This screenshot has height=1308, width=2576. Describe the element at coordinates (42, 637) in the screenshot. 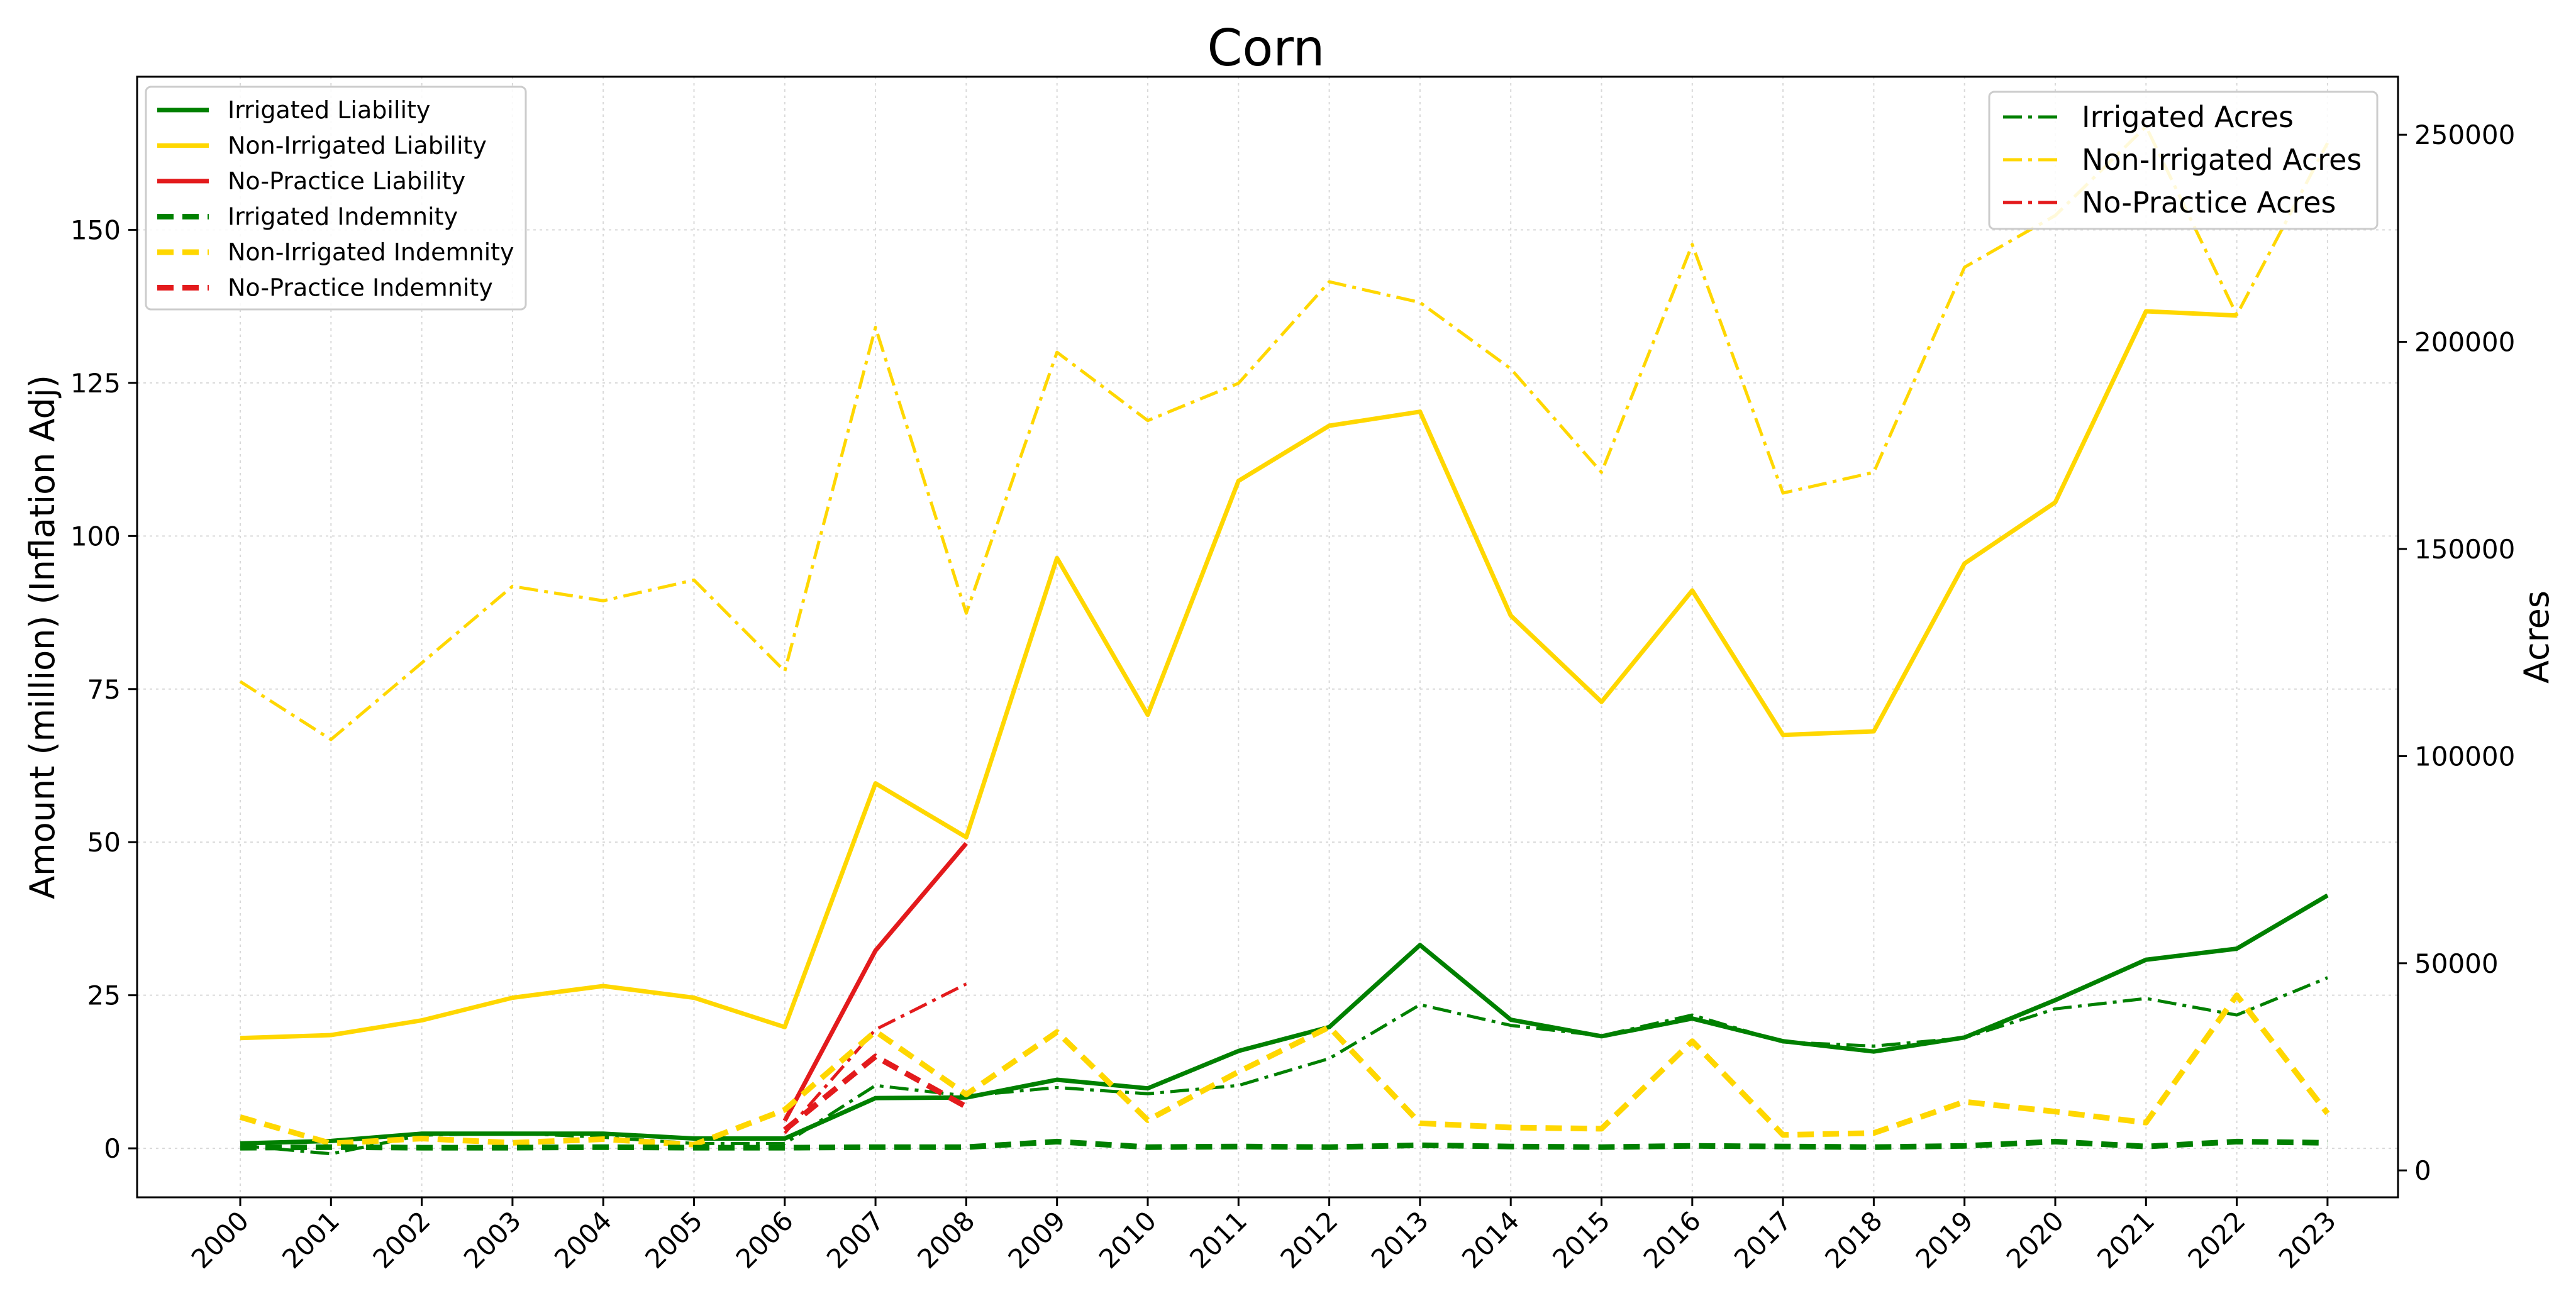

I see `y-axis-title: Amount (million) (Inflation Adj)` at that location.